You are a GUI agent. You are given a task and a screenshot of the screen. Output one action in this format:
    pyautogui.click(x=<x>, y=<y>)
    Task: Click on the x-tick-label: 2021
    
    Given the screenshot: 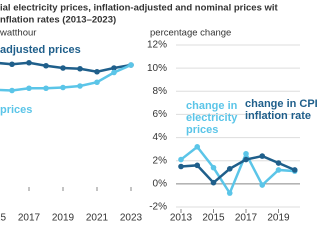 What is the action you would take?
    pyautogui.click(x=97, y=218)
    